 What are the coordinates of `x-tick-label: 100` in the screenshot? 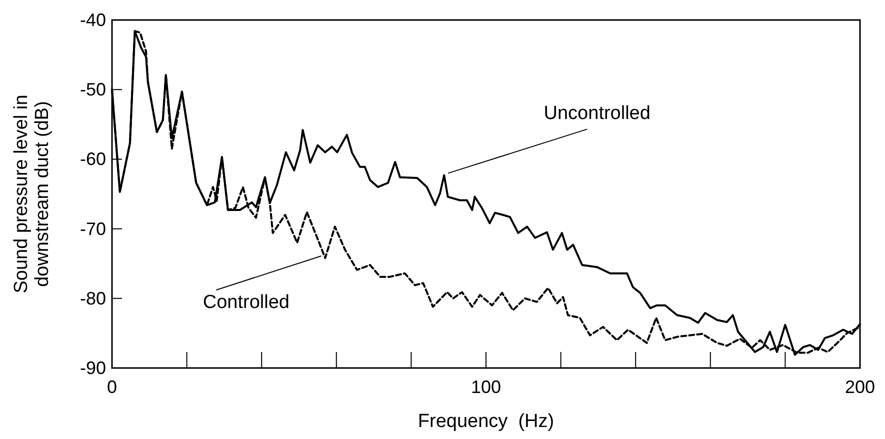 It's located at (486, 387).